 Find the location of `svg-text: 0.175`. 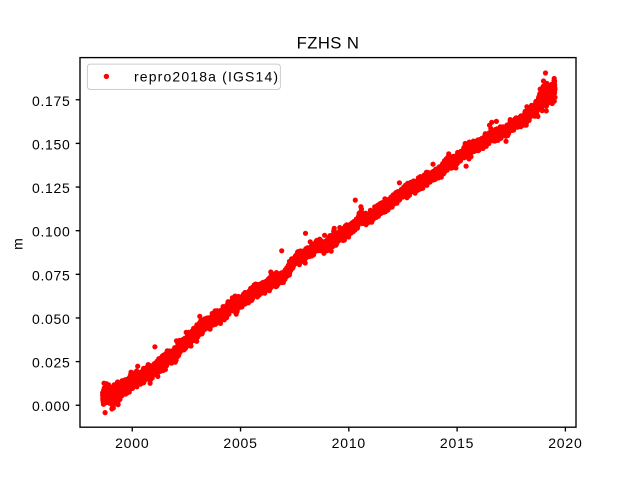

svg-text: 0.175 is located at coordinates (51, 101).